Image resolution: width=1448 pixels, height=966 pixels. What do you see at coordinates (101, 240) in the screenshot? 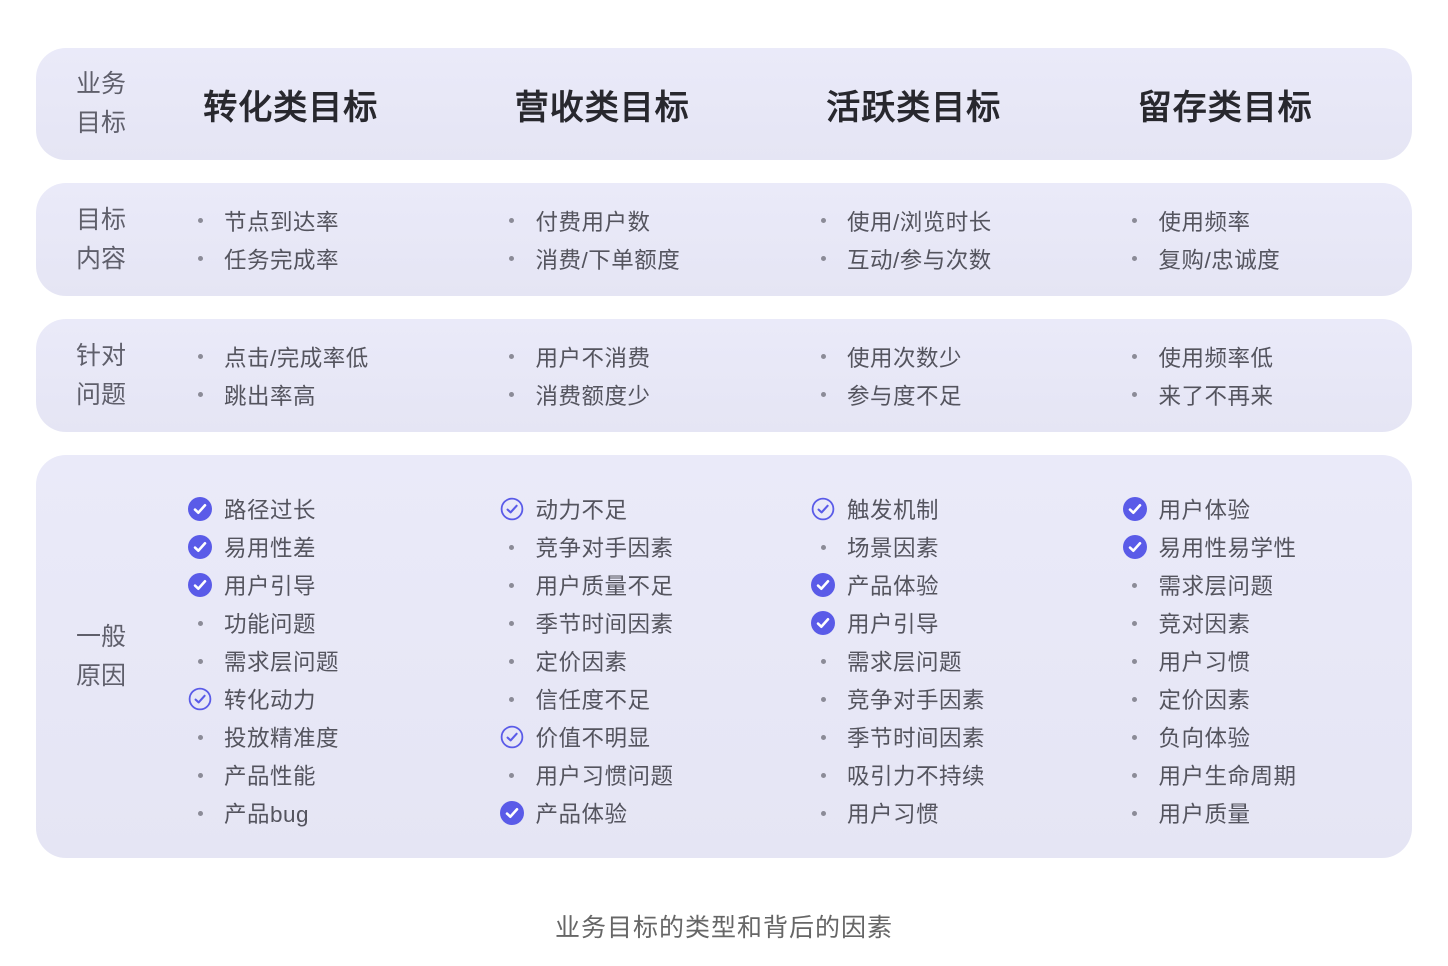
I see `row-label-goal-content: 目标 内容` at bounding box center [101, 240].